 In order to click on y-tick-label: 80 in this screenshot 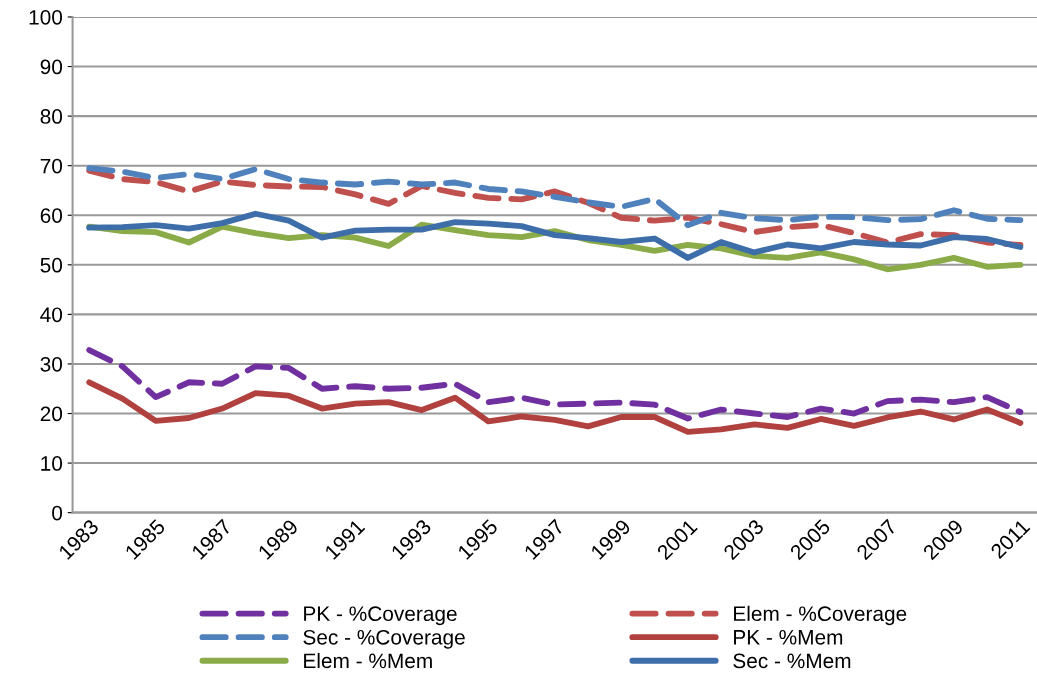, I will do `click(51, 116)`.